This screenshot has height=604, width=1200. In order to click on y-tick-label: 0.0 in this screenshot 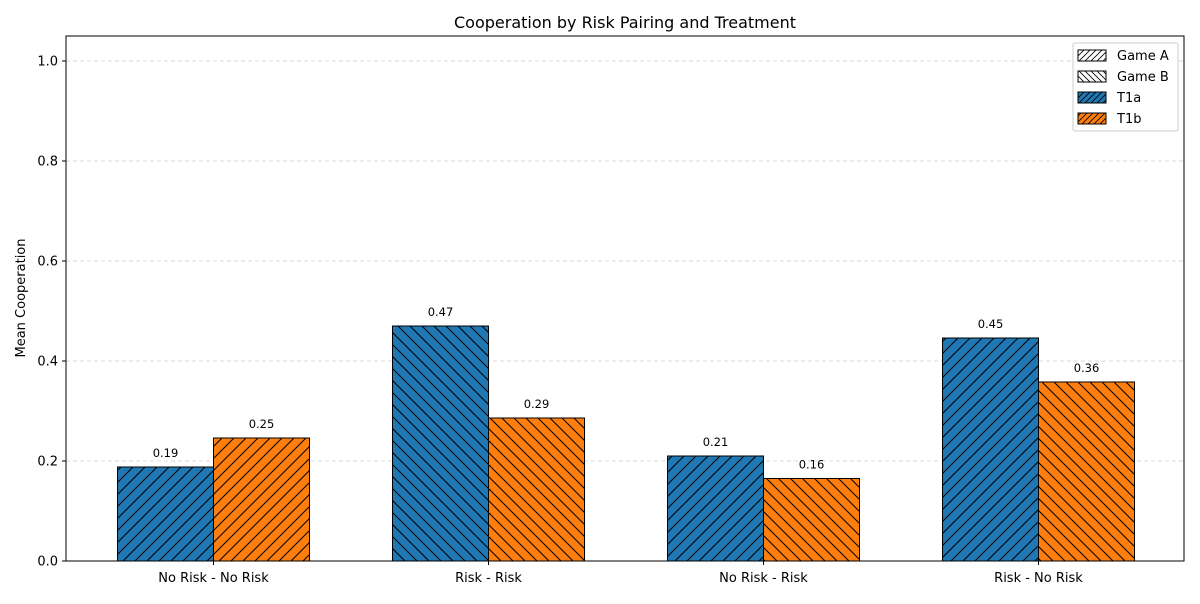, I will do `click(47, 562)`.